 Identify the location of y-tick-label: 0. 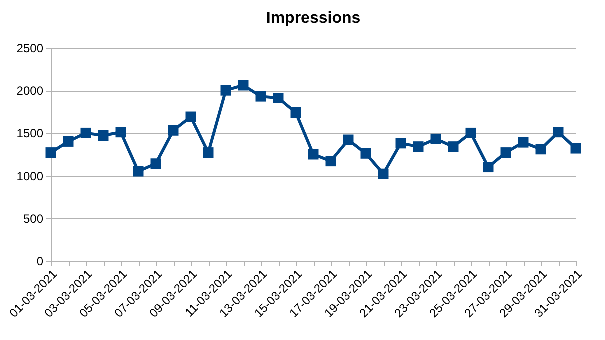
(40, 261).